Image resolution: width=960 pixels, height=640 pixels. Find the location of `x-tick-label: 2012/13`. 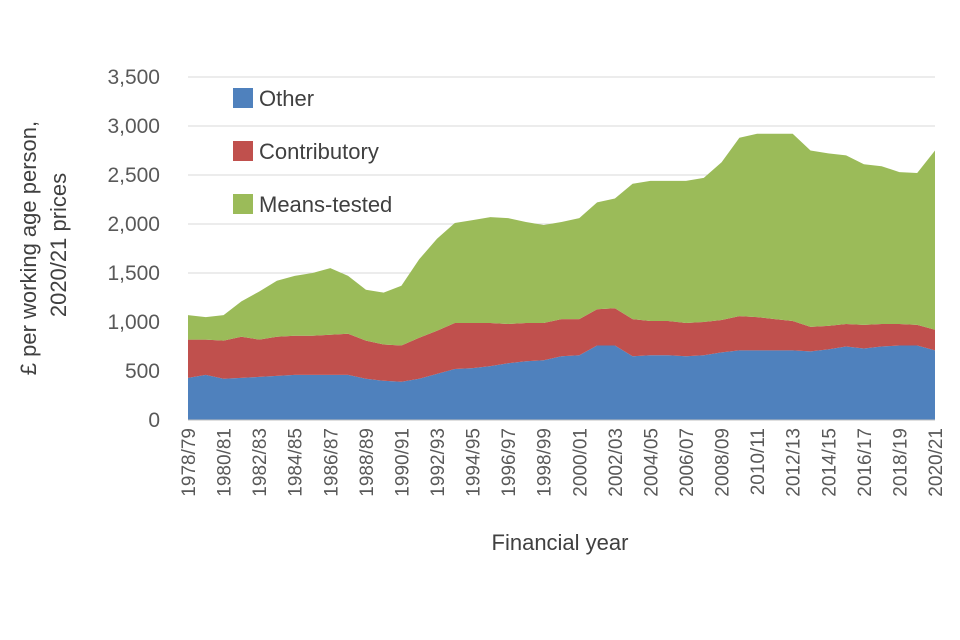

x-tick-label: 2012/13 is located at coordinates (794, 462).